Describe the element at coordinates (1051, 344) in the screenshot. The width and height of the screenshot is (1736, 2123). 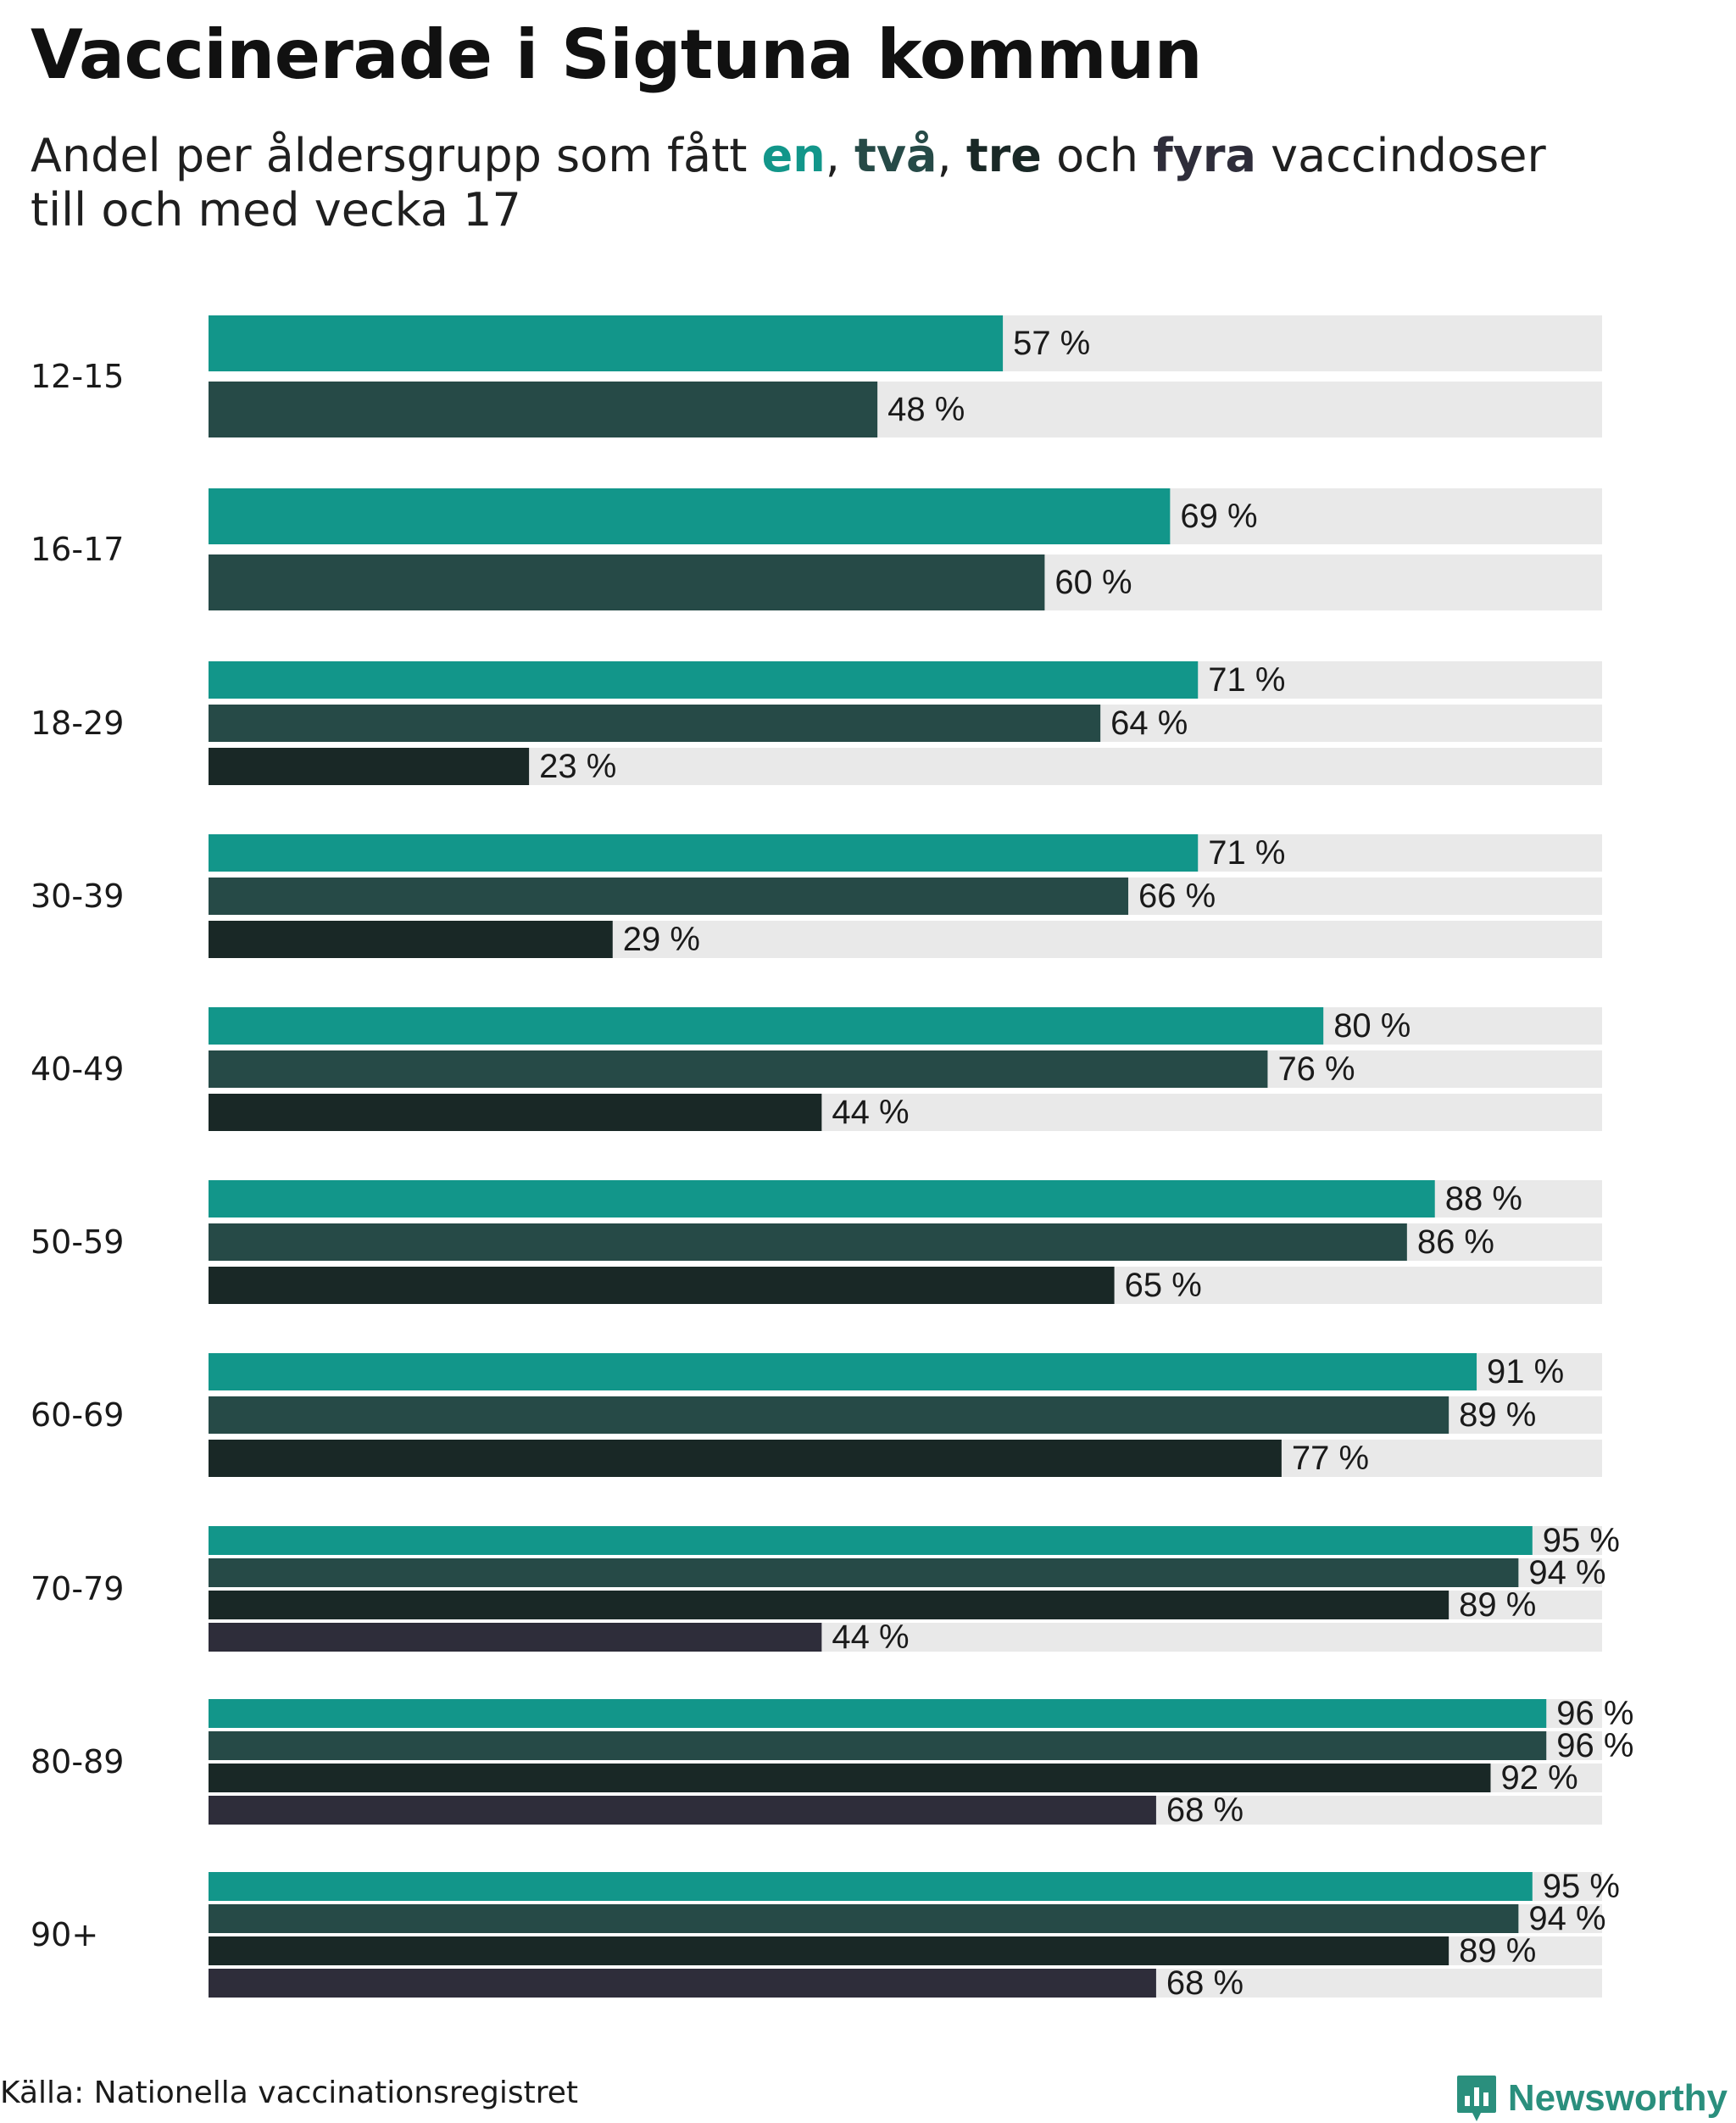
I see `data-label: 57 %` at that location.